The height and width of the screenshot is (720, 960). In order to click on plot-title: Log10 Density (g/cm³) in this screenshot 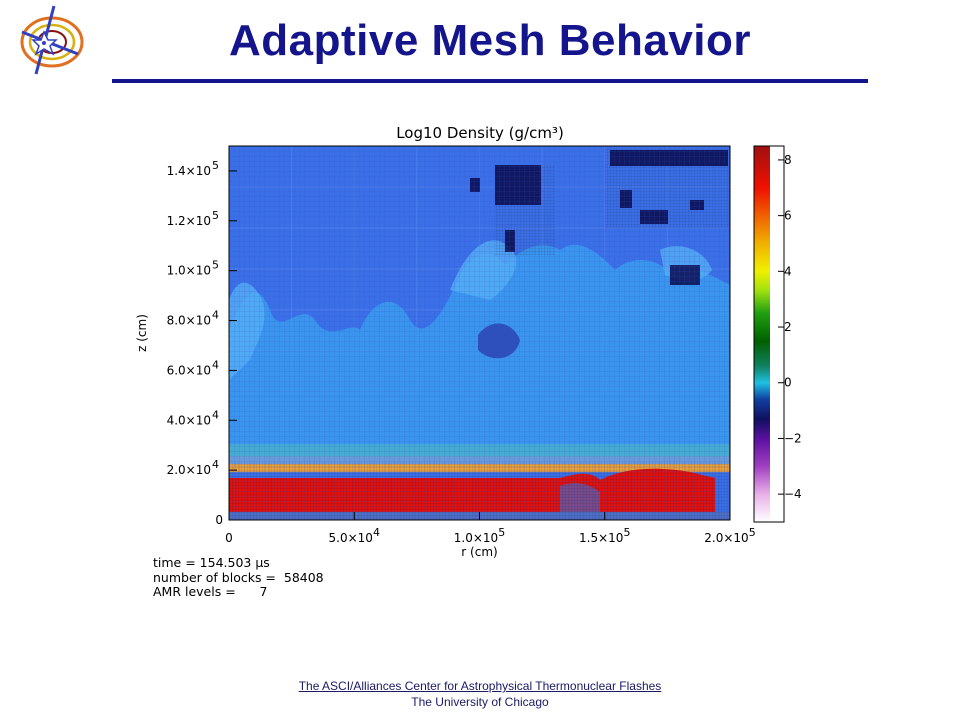, I will do `click(480, 133)`.